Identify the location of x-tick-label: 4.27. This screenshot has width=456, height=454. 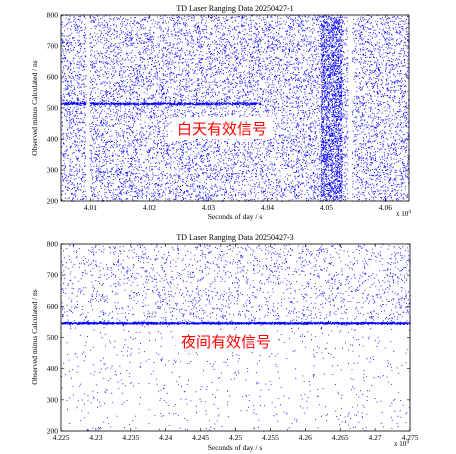
(375, 437).